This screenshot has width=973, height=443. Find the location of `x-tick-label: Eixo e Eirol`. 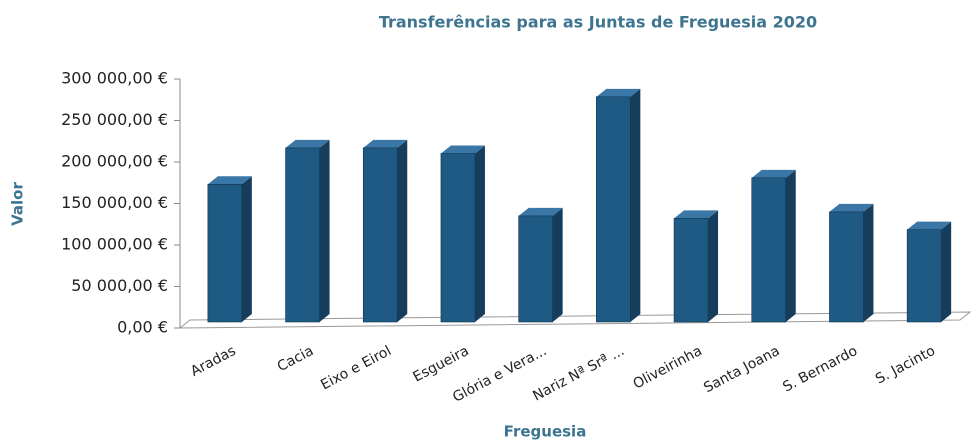

x-tick-label: Eixo e Eirol is located at coordinates (356, 368).